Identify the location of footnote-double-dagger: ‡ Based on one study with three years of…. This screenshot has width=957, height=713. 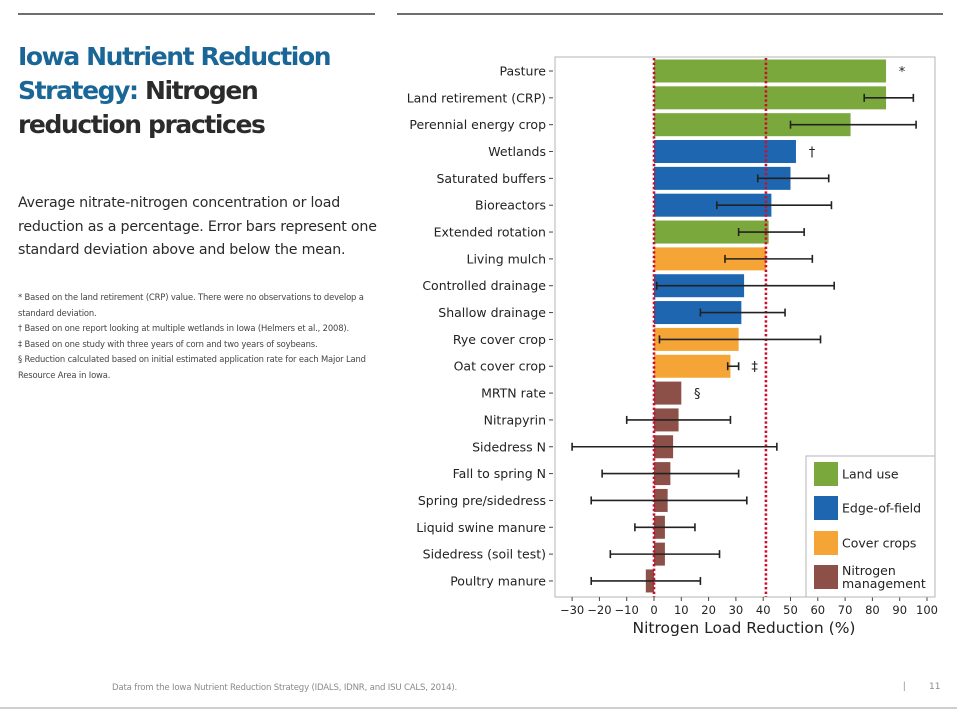
(168, 343).